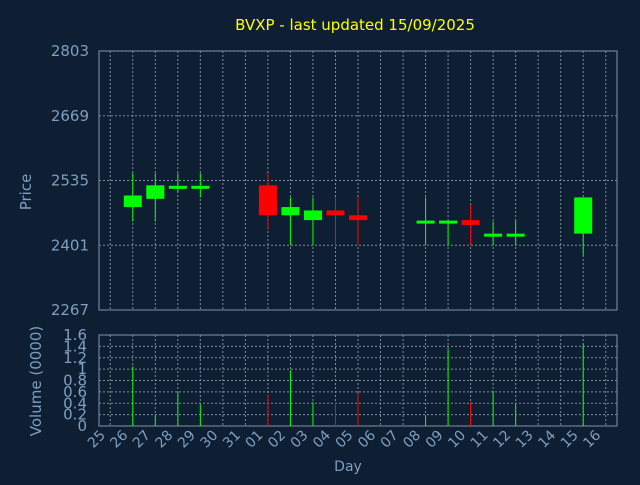 The height and width of the screenshot is (485, 640). I want to click on volume-tick-label: 0.6, so click(75, 392).